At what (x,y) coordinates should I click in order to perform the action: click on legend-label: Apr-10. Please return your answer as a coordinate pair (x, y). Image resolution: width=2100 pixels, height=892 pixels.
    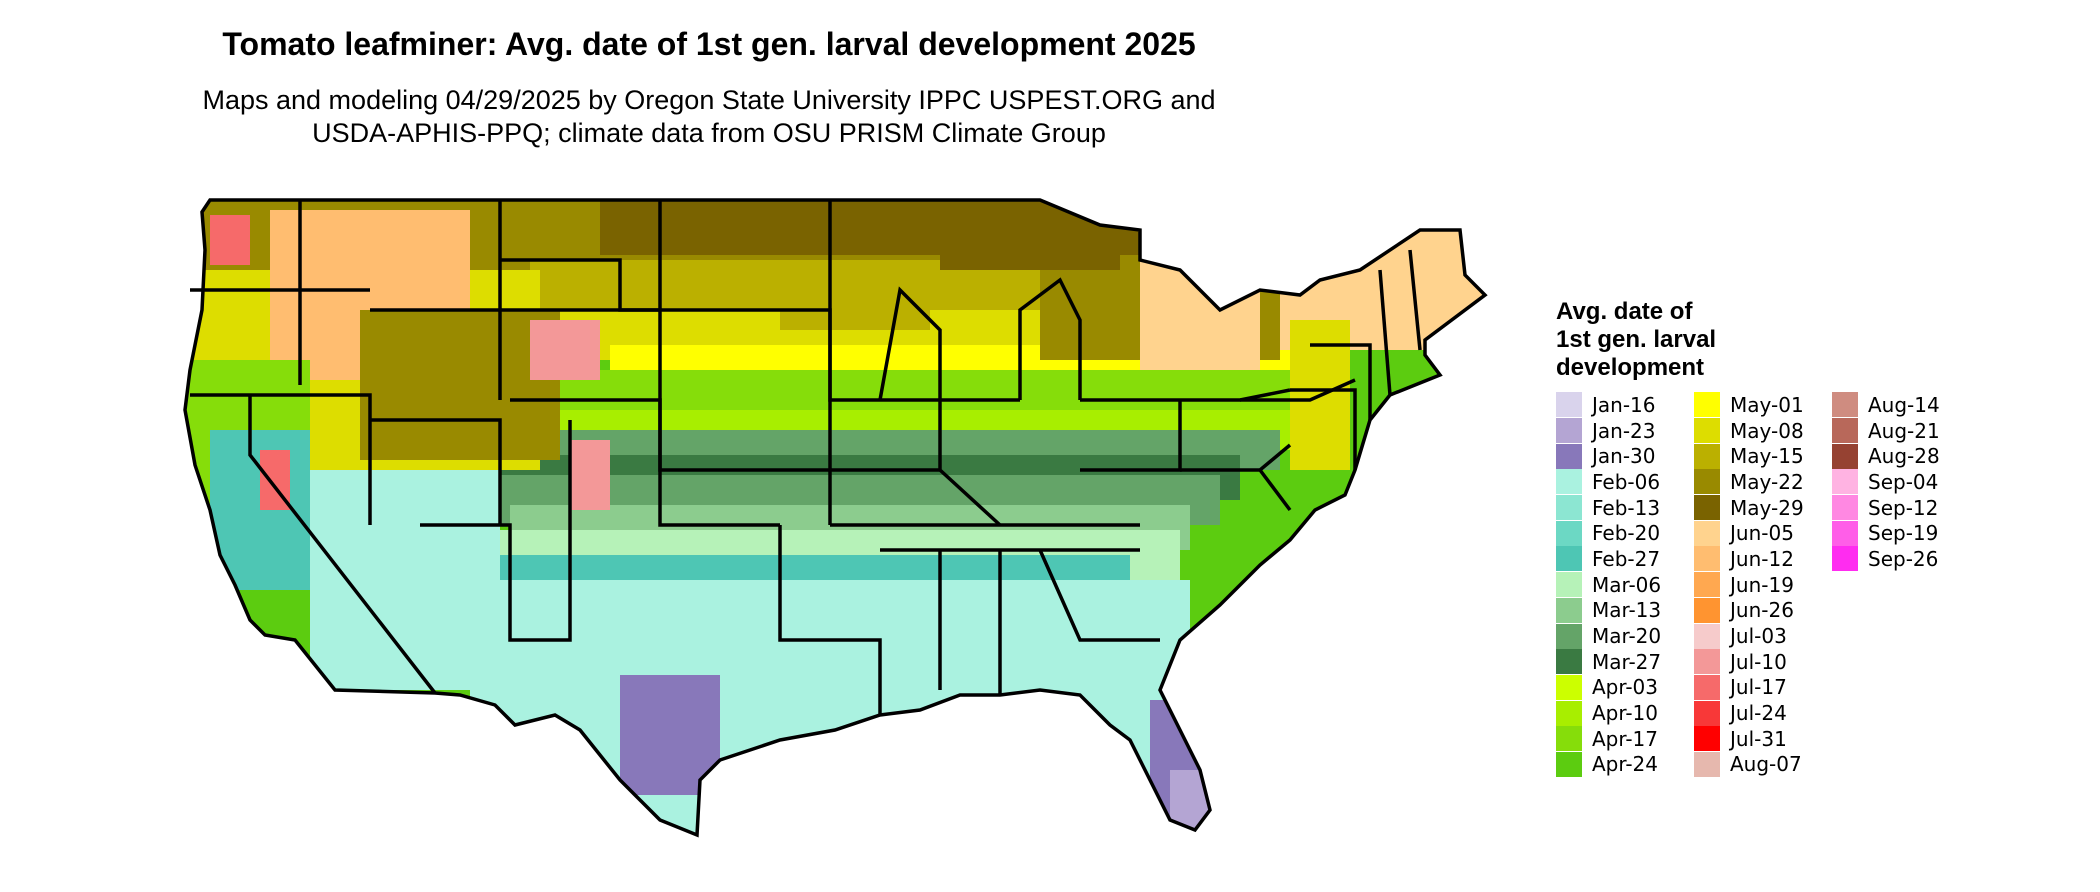
    Looking at the image, I should click on (1625, 713).